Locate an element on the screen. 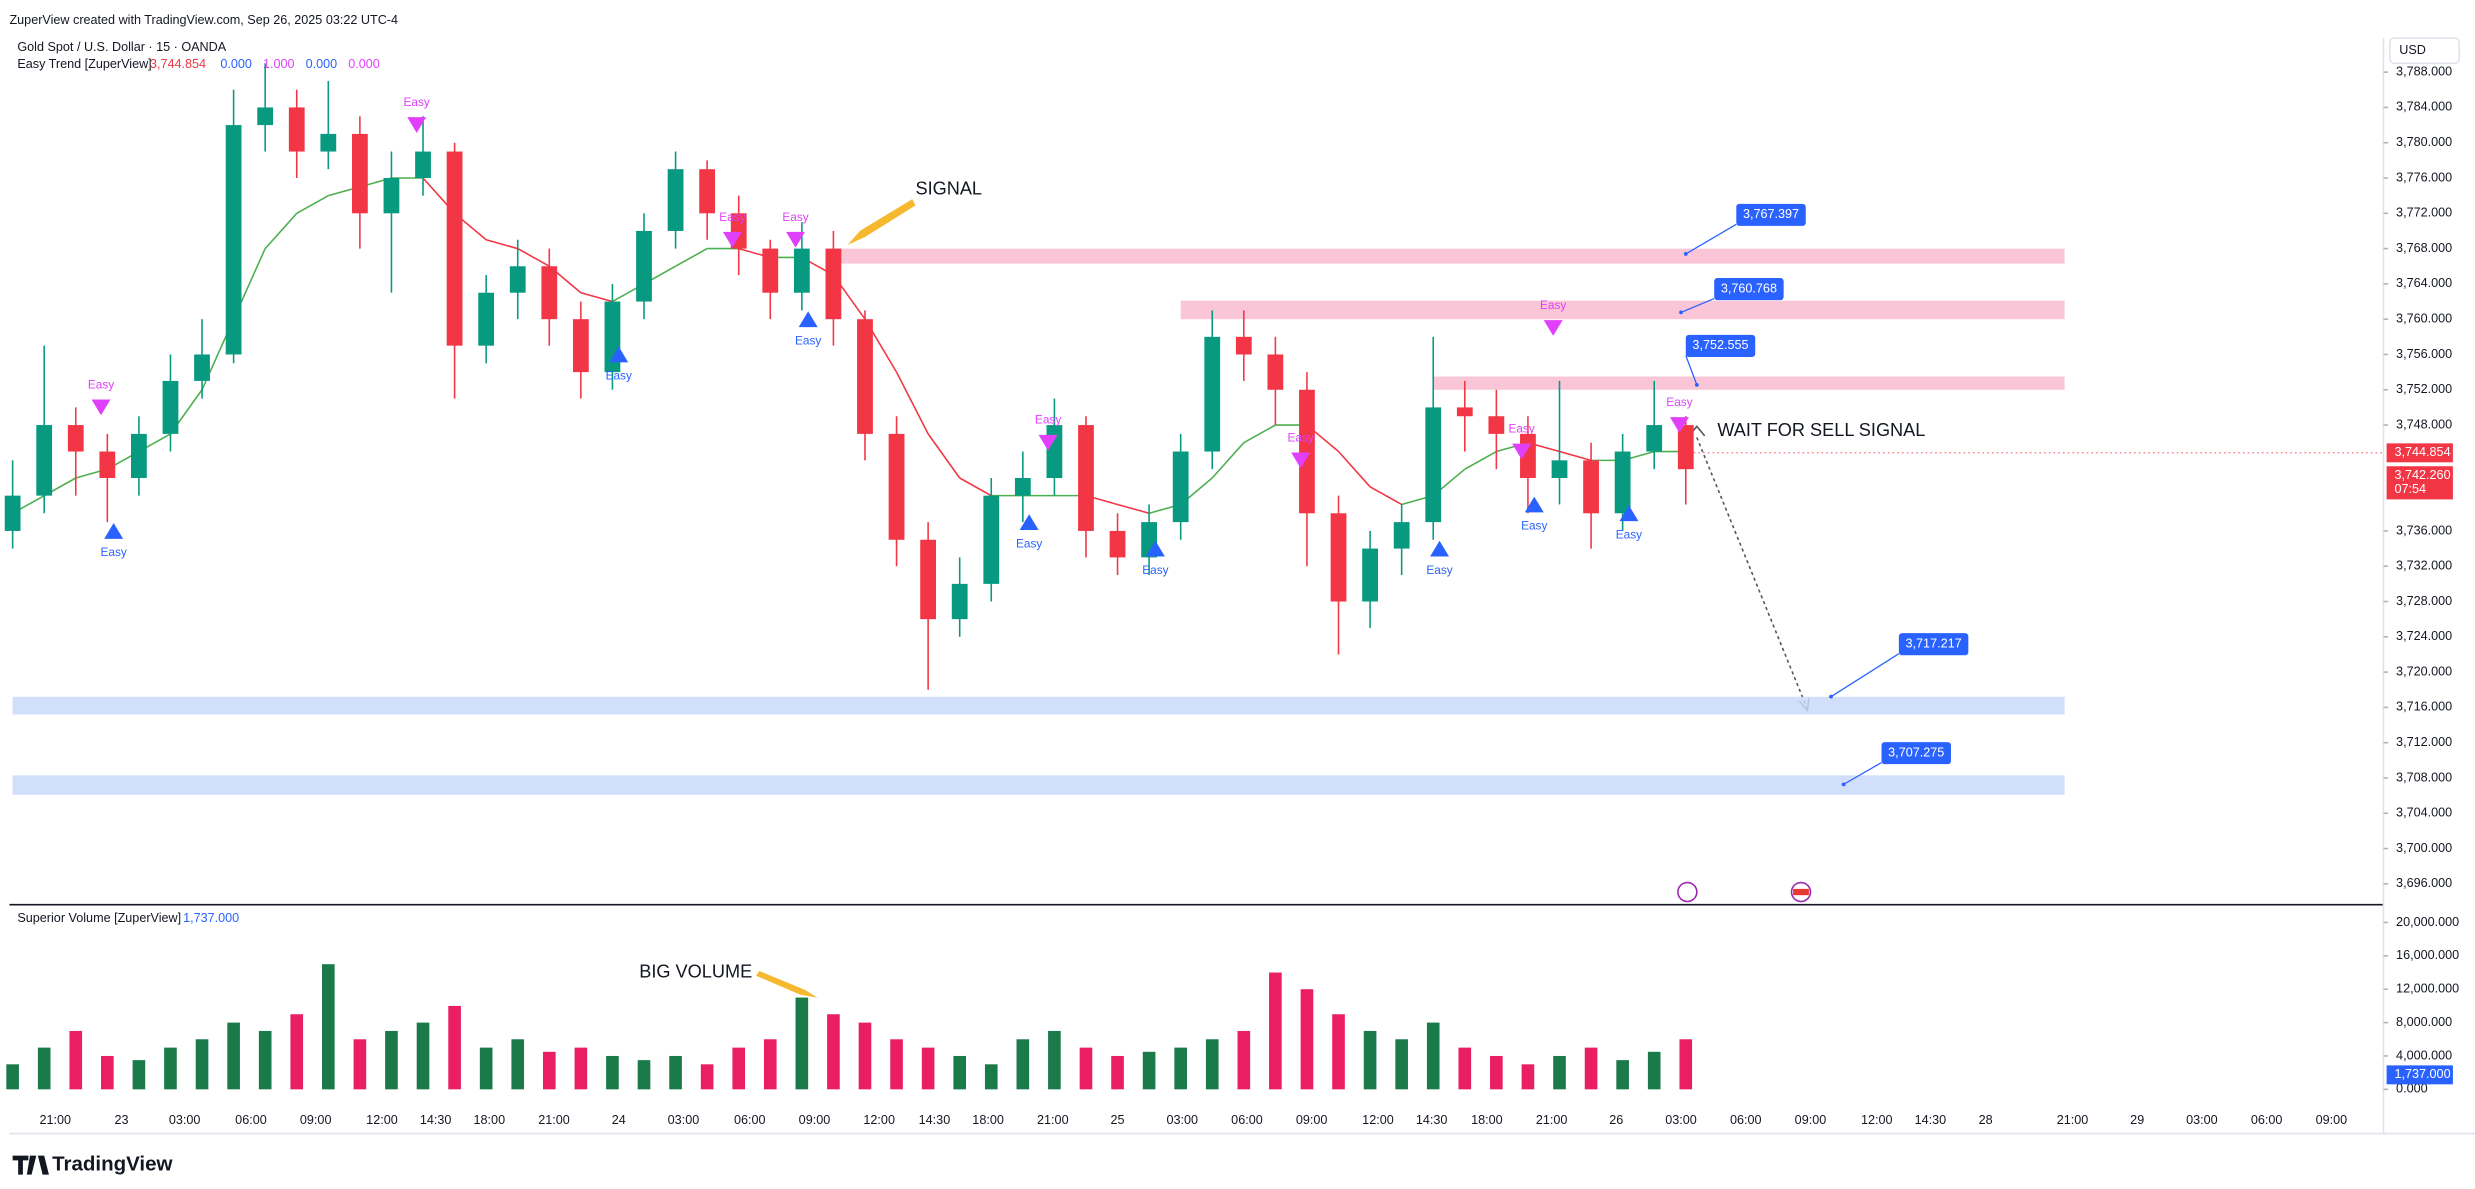 The image size is (2475, 1189). last-price-box is located at coordinates (2419, 453).